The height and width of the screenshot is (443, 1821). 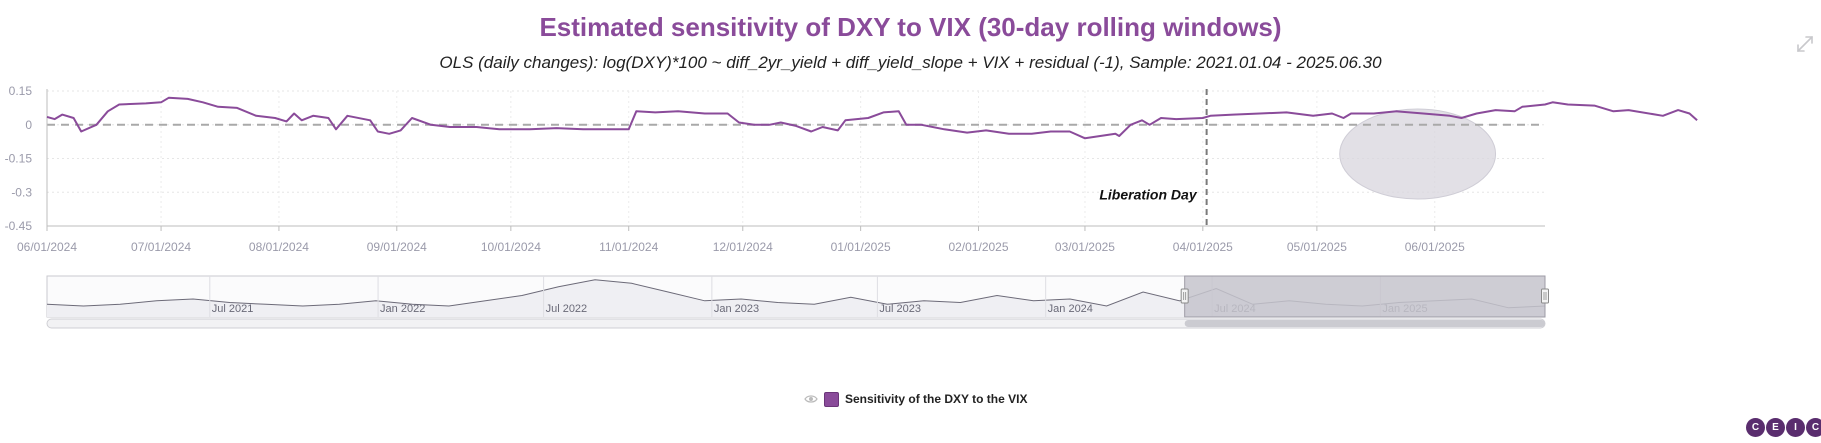 What do you see at coordinates (796, 298) in the screenshot?
I see `navigator-area` at bounding box center [796, 298].